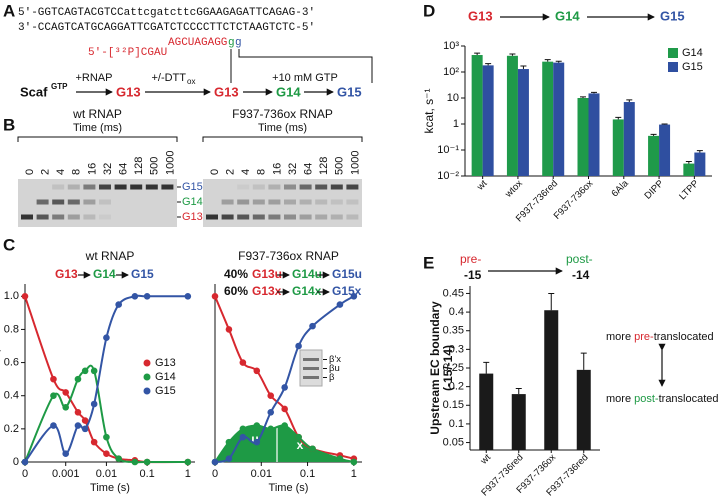 The width and height of the screenshot is (727, 496). Describe the element at coordinates (165, 391) in the screenshot. I see `legend-label: G15` at that location.